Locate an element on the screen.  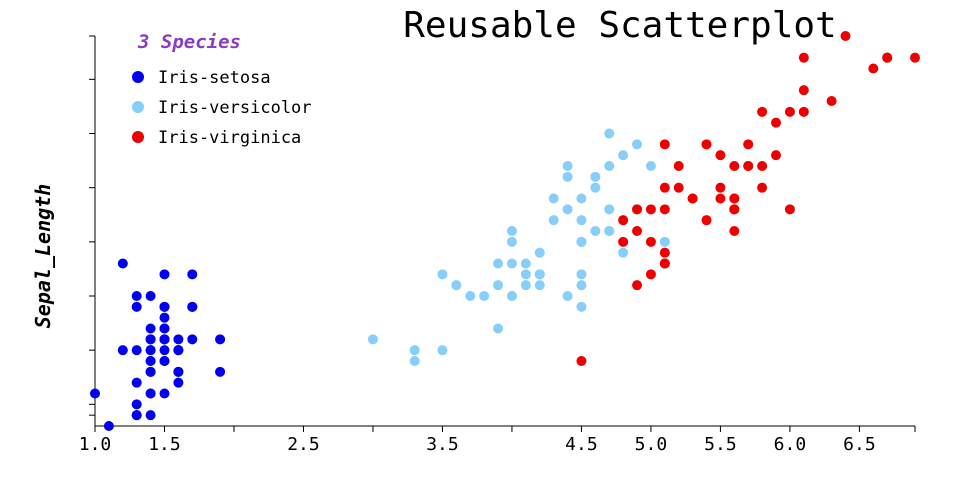
x-tick-label: 1.0 is located at coordinates (95, 444).